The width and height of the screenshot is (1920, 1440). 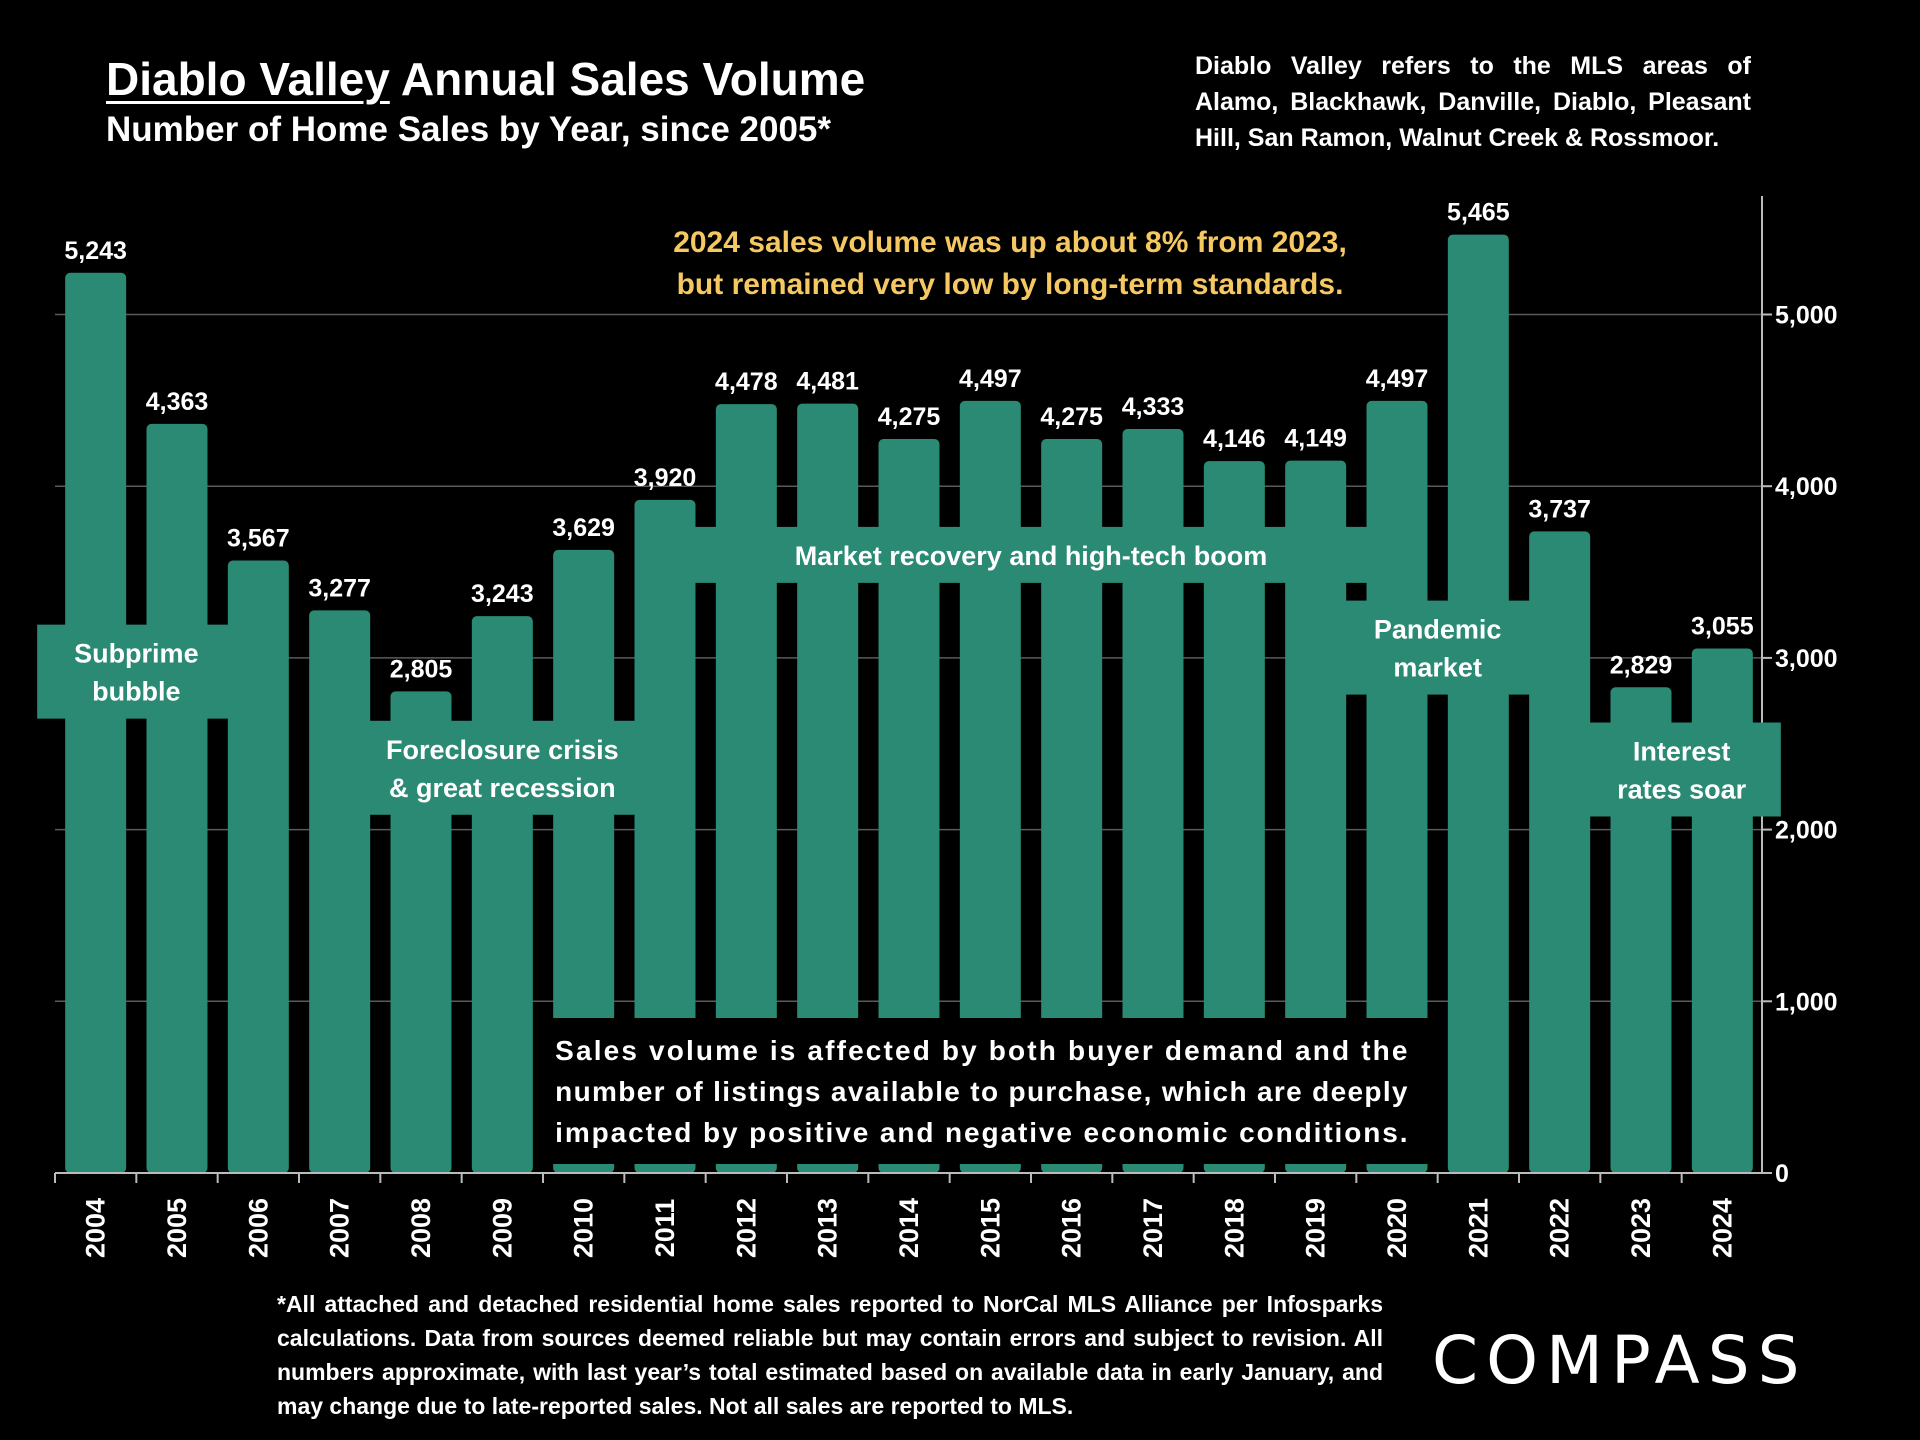 What do you see at coordinates (1316, 1228) in the screenshot?
I see `x-tick-label: 2019` at bounding box center [1316, 1228].